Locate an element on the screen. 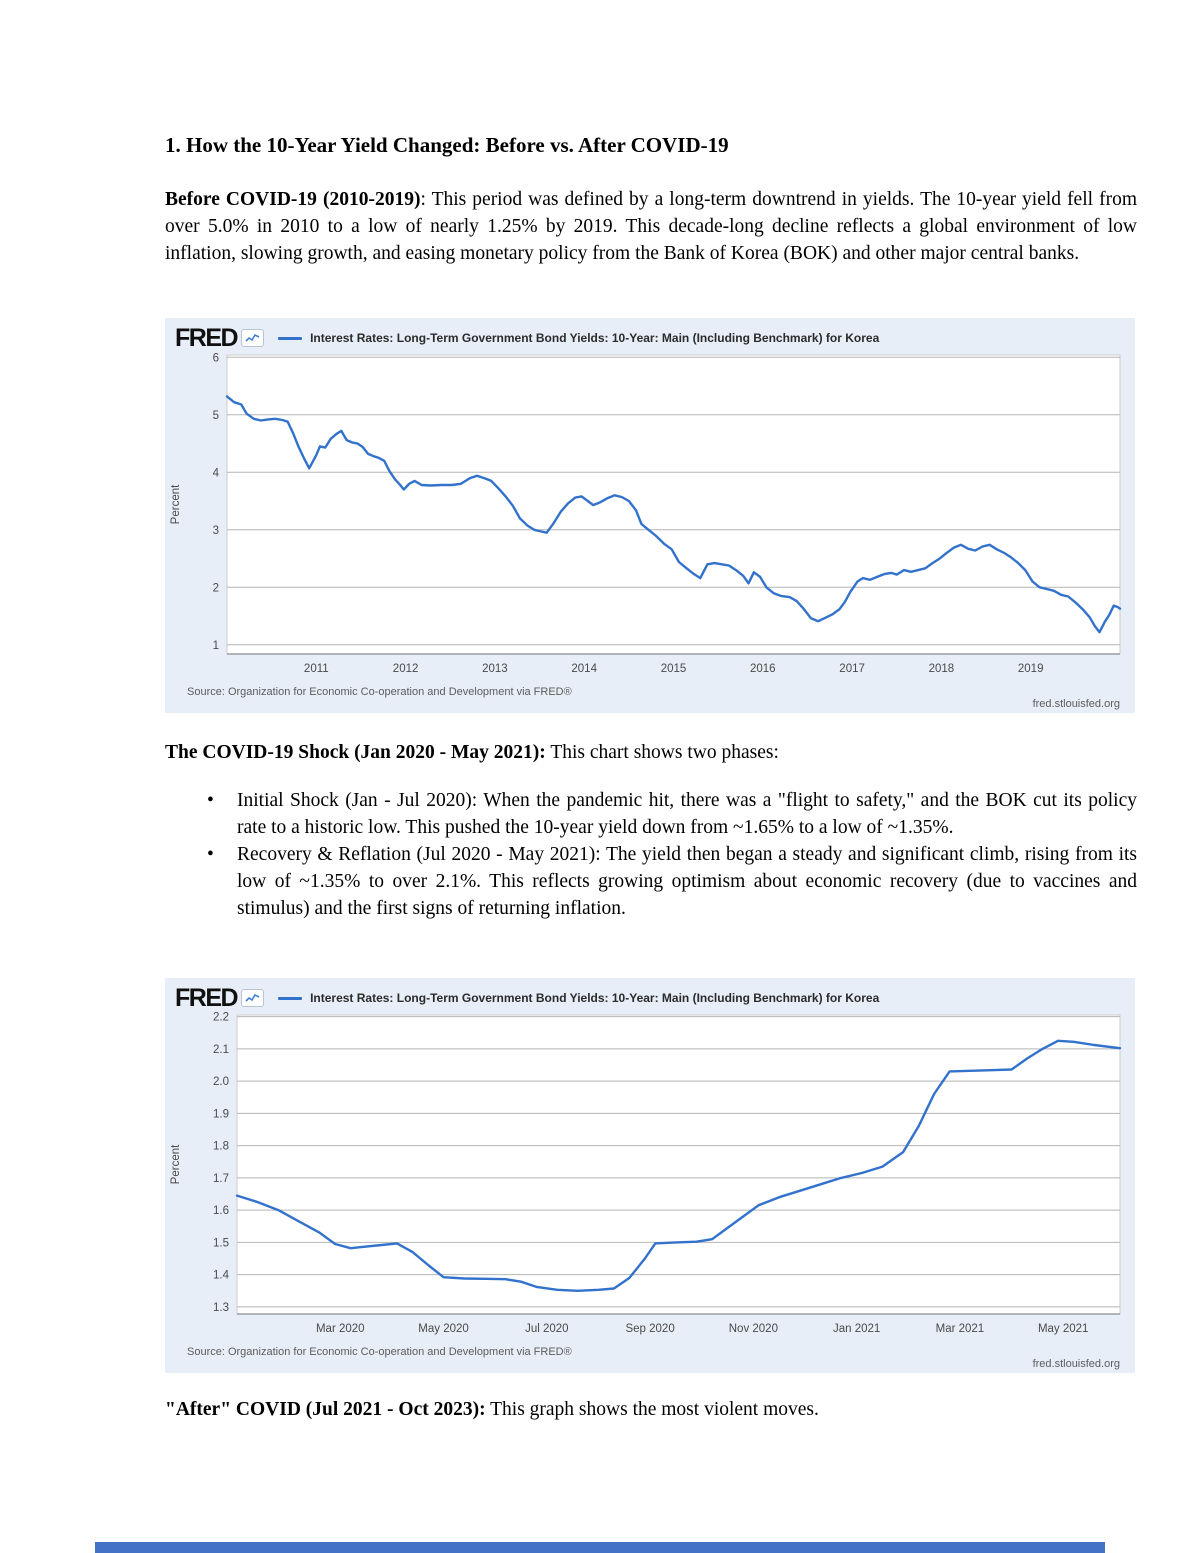  x-tick-label: Mar 2020 is located at coordinates (340, 1329).